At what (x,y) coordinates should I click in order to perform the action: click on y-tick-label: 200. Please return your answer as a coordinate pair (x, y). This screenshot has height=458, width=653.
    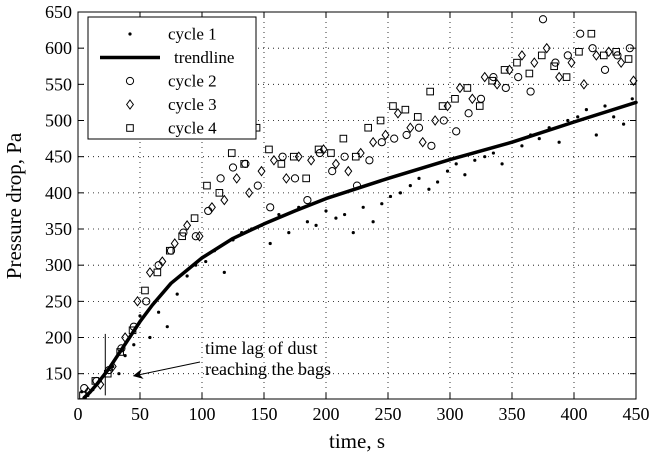
    Looking at the image, I should click on (58, 338).